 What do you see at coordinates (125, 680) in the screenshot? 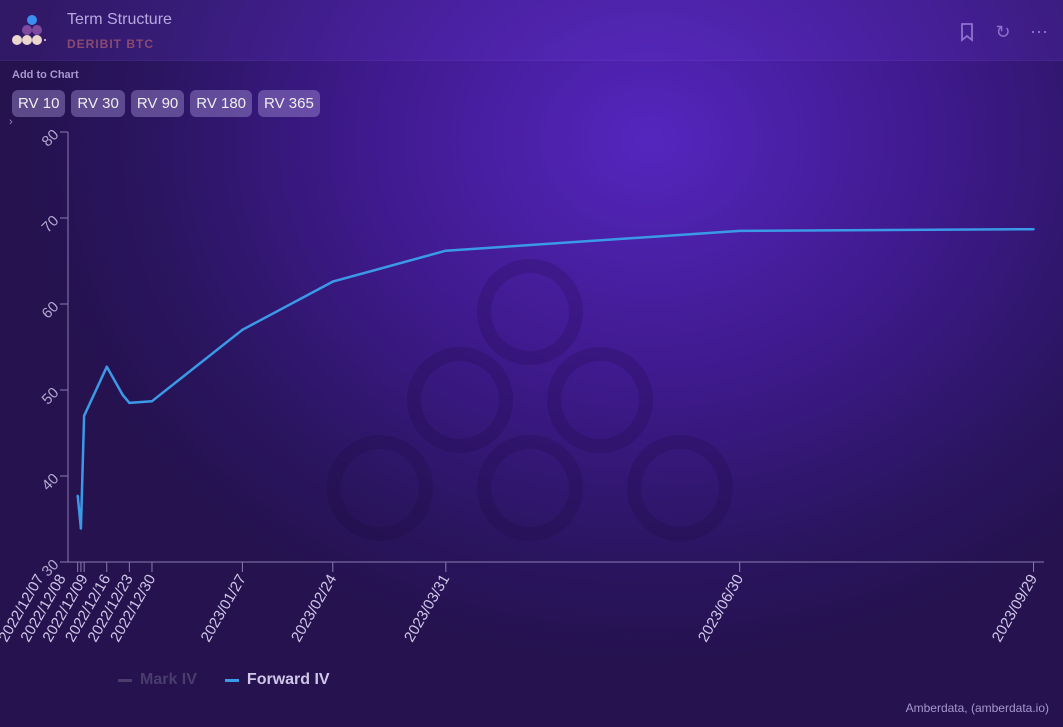
I see `mark-iv-swatch` at bounding box center [125, 680].